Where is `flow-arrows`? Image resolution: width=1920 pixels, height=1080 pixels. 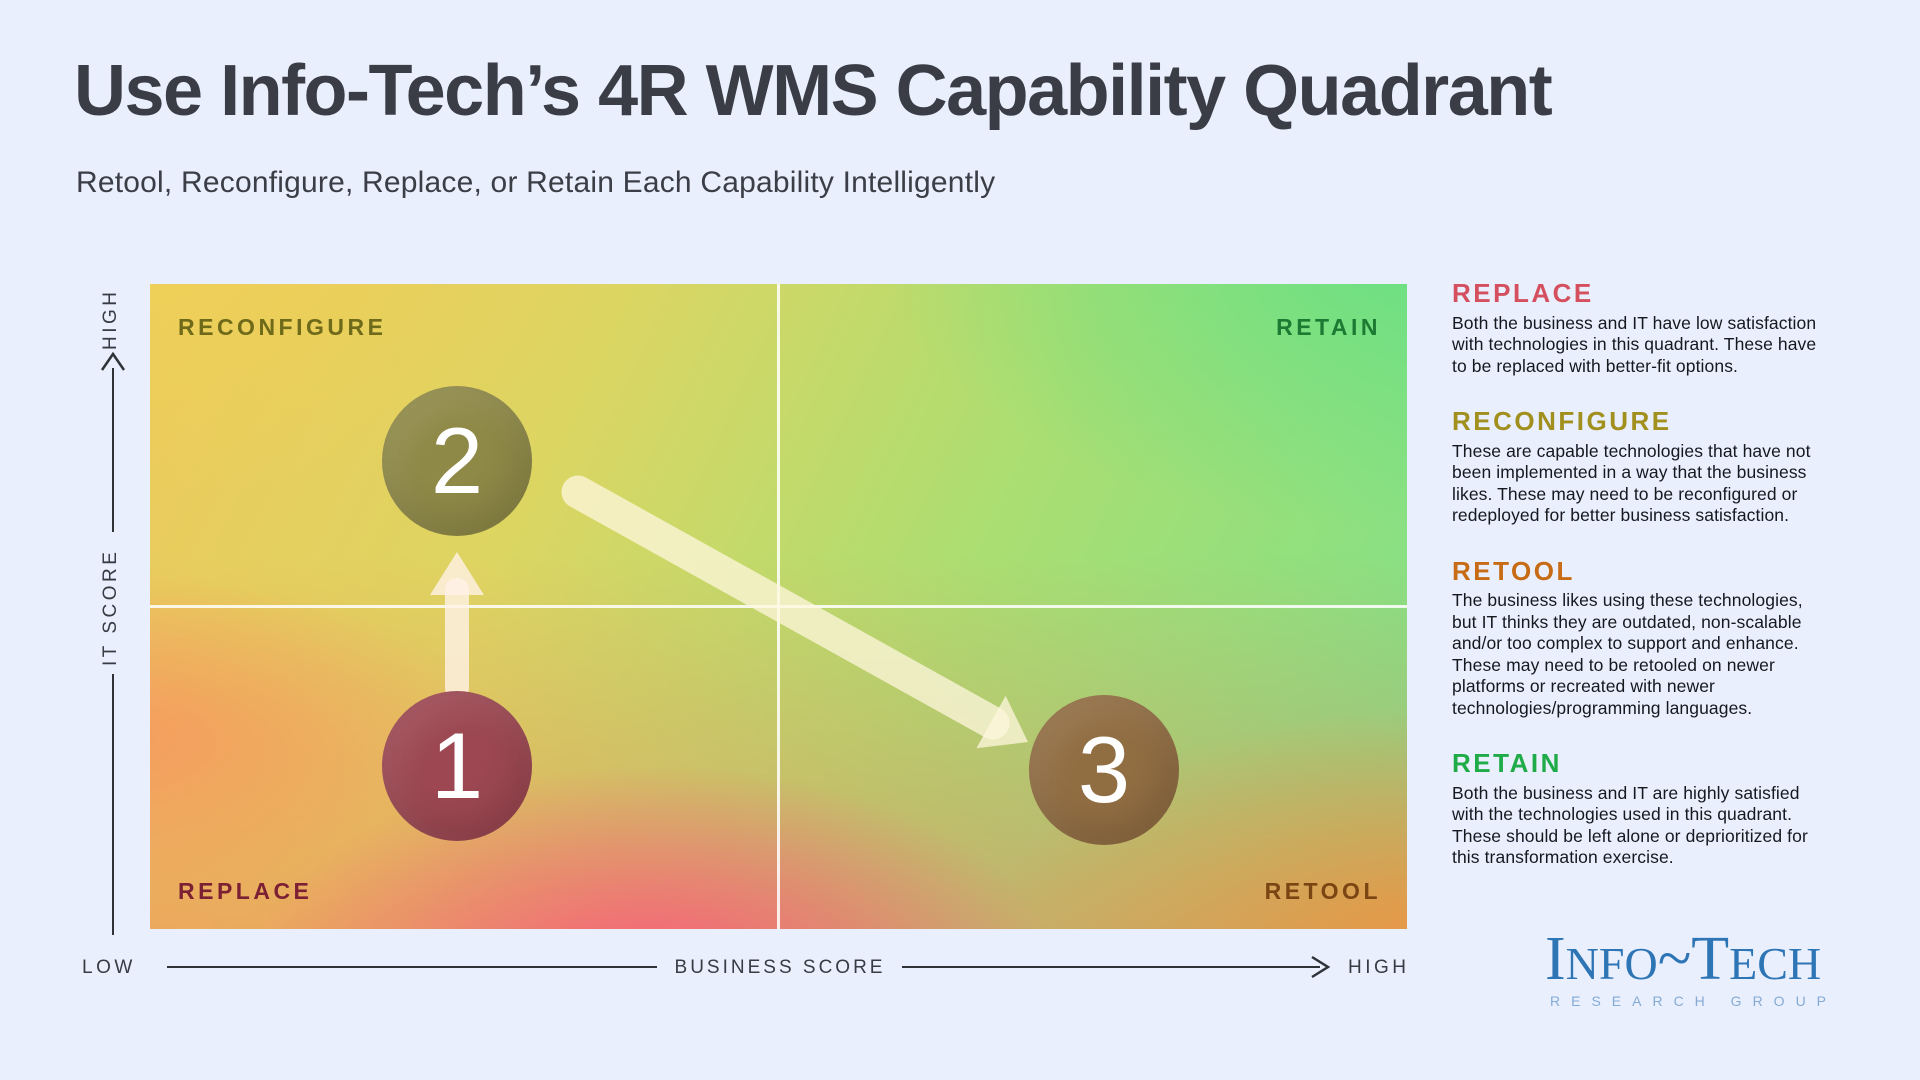 flow-arrows is located at coordinates (729, 612).